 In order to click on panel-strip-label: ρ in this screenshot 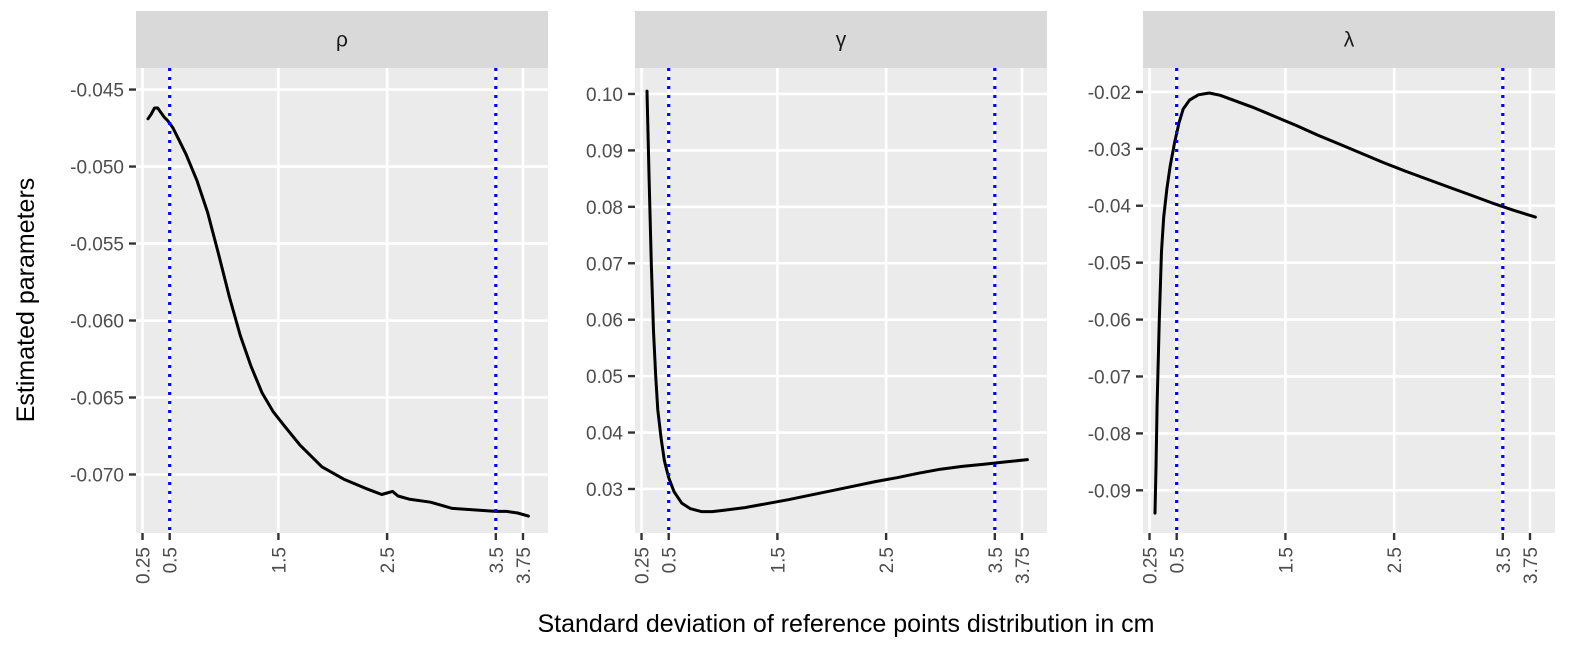, I will do `click(342, 40)`.